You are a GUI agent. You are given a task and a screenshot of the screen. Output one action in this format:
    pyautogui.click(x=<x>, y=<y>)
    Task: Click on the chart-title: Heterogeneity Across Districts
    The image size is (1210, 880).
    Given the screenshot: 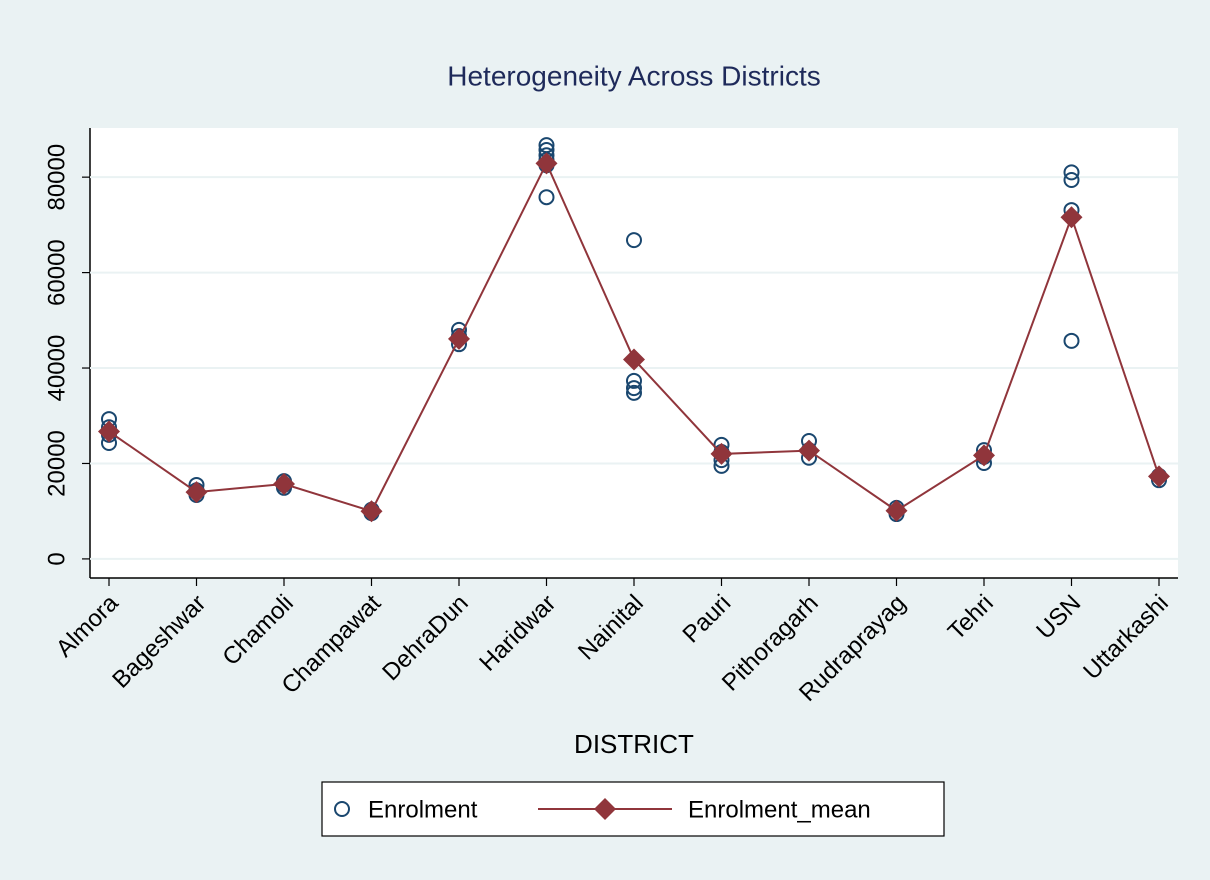 What is the action you would take?
    pyautogui.click(x=633, y=75)
    